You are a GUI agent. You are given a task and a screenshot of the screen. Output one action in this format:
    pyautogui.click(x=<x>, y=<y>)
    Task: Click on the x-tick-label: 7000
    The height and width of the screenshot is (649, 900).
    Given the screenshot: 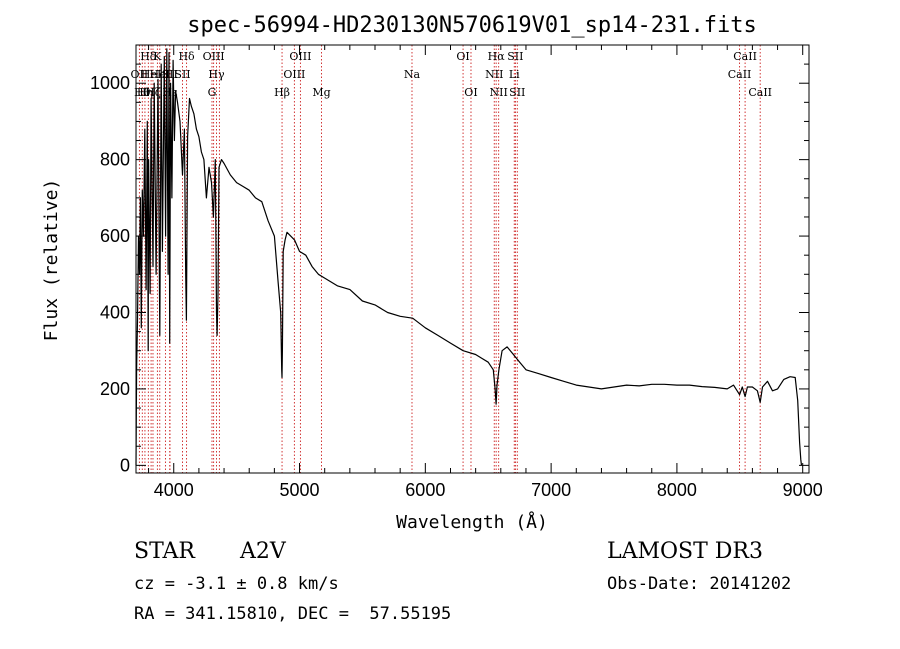 What is the action you would take?
    pyautogui.click(x=551, y=490)
    